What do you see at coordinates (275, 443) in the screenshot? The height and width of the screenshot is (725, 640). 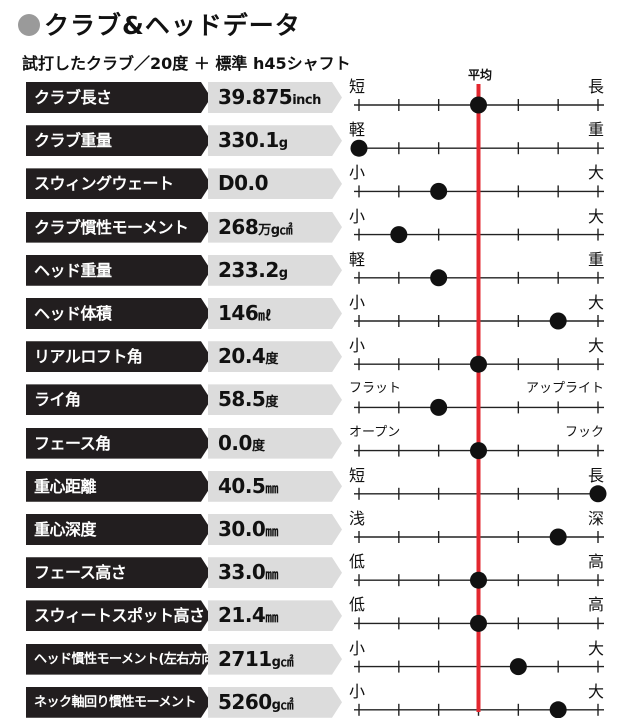 I see `row-value: 0.0度` at bounding box center [275, 443].